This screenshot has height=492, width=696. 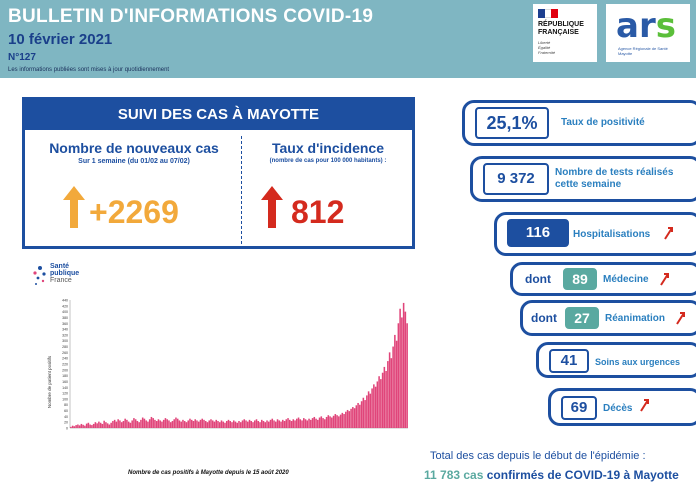 I want to click on rf-motto: Liberté Égalité Fraternité, so click(x=546, y=47).